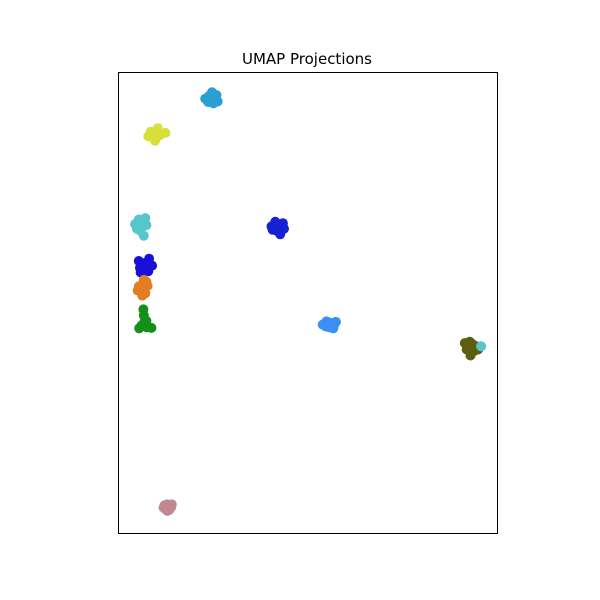 This screenshot has height=600, width=600. Describe the element at coordinates (470, 355) in the screenshot. I see `scatter-point-c8-p6` at that location.